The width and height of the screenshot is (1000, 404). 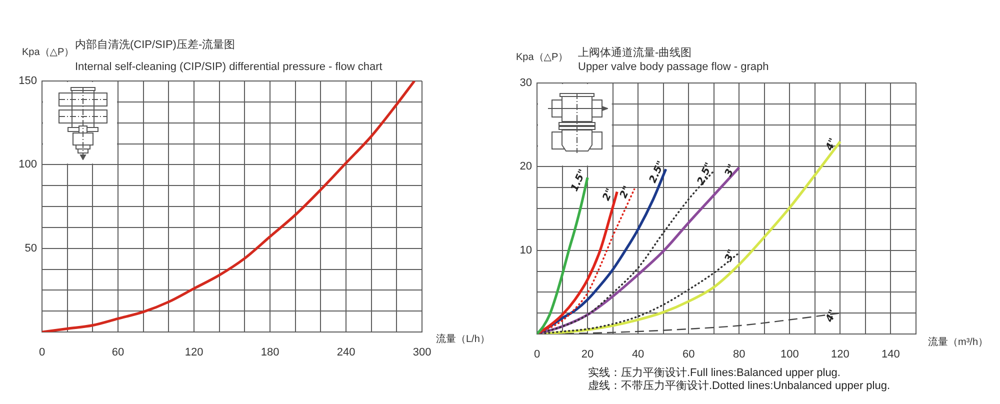 I want to click on text: 1.5", so click(x=579, y=181).